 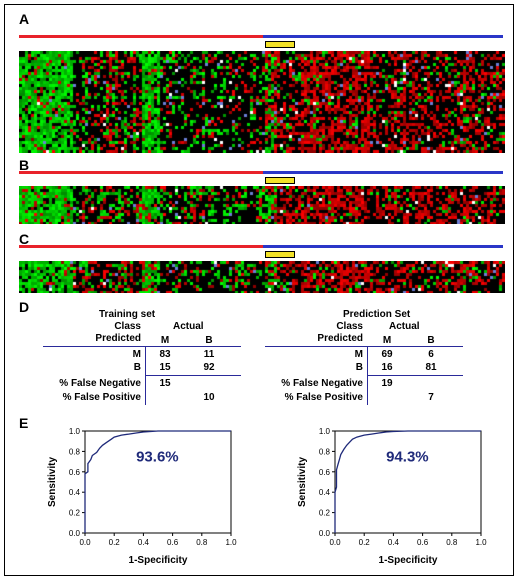 I want to click on cell-b-m: 16, so click(x=387, y=367).